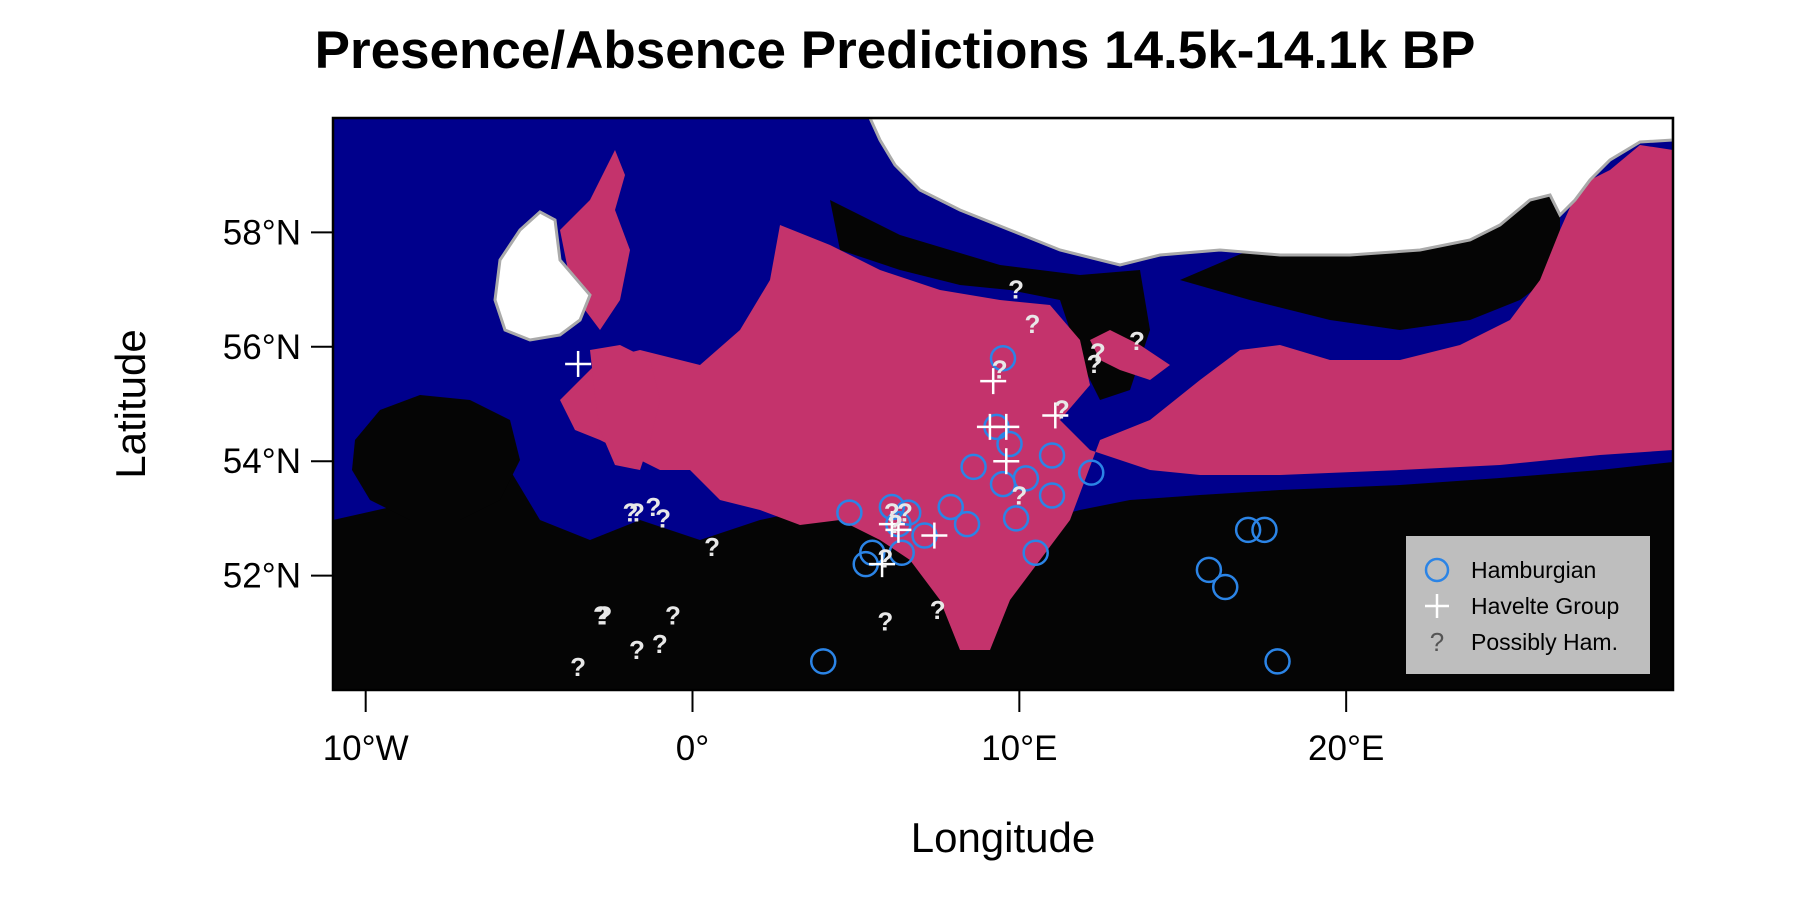 This screenshot has height=900, width=1800. Describe the element at coordinates (1545, 606) in the screenshot. I see `legend-label: Havelte Group` at that location.